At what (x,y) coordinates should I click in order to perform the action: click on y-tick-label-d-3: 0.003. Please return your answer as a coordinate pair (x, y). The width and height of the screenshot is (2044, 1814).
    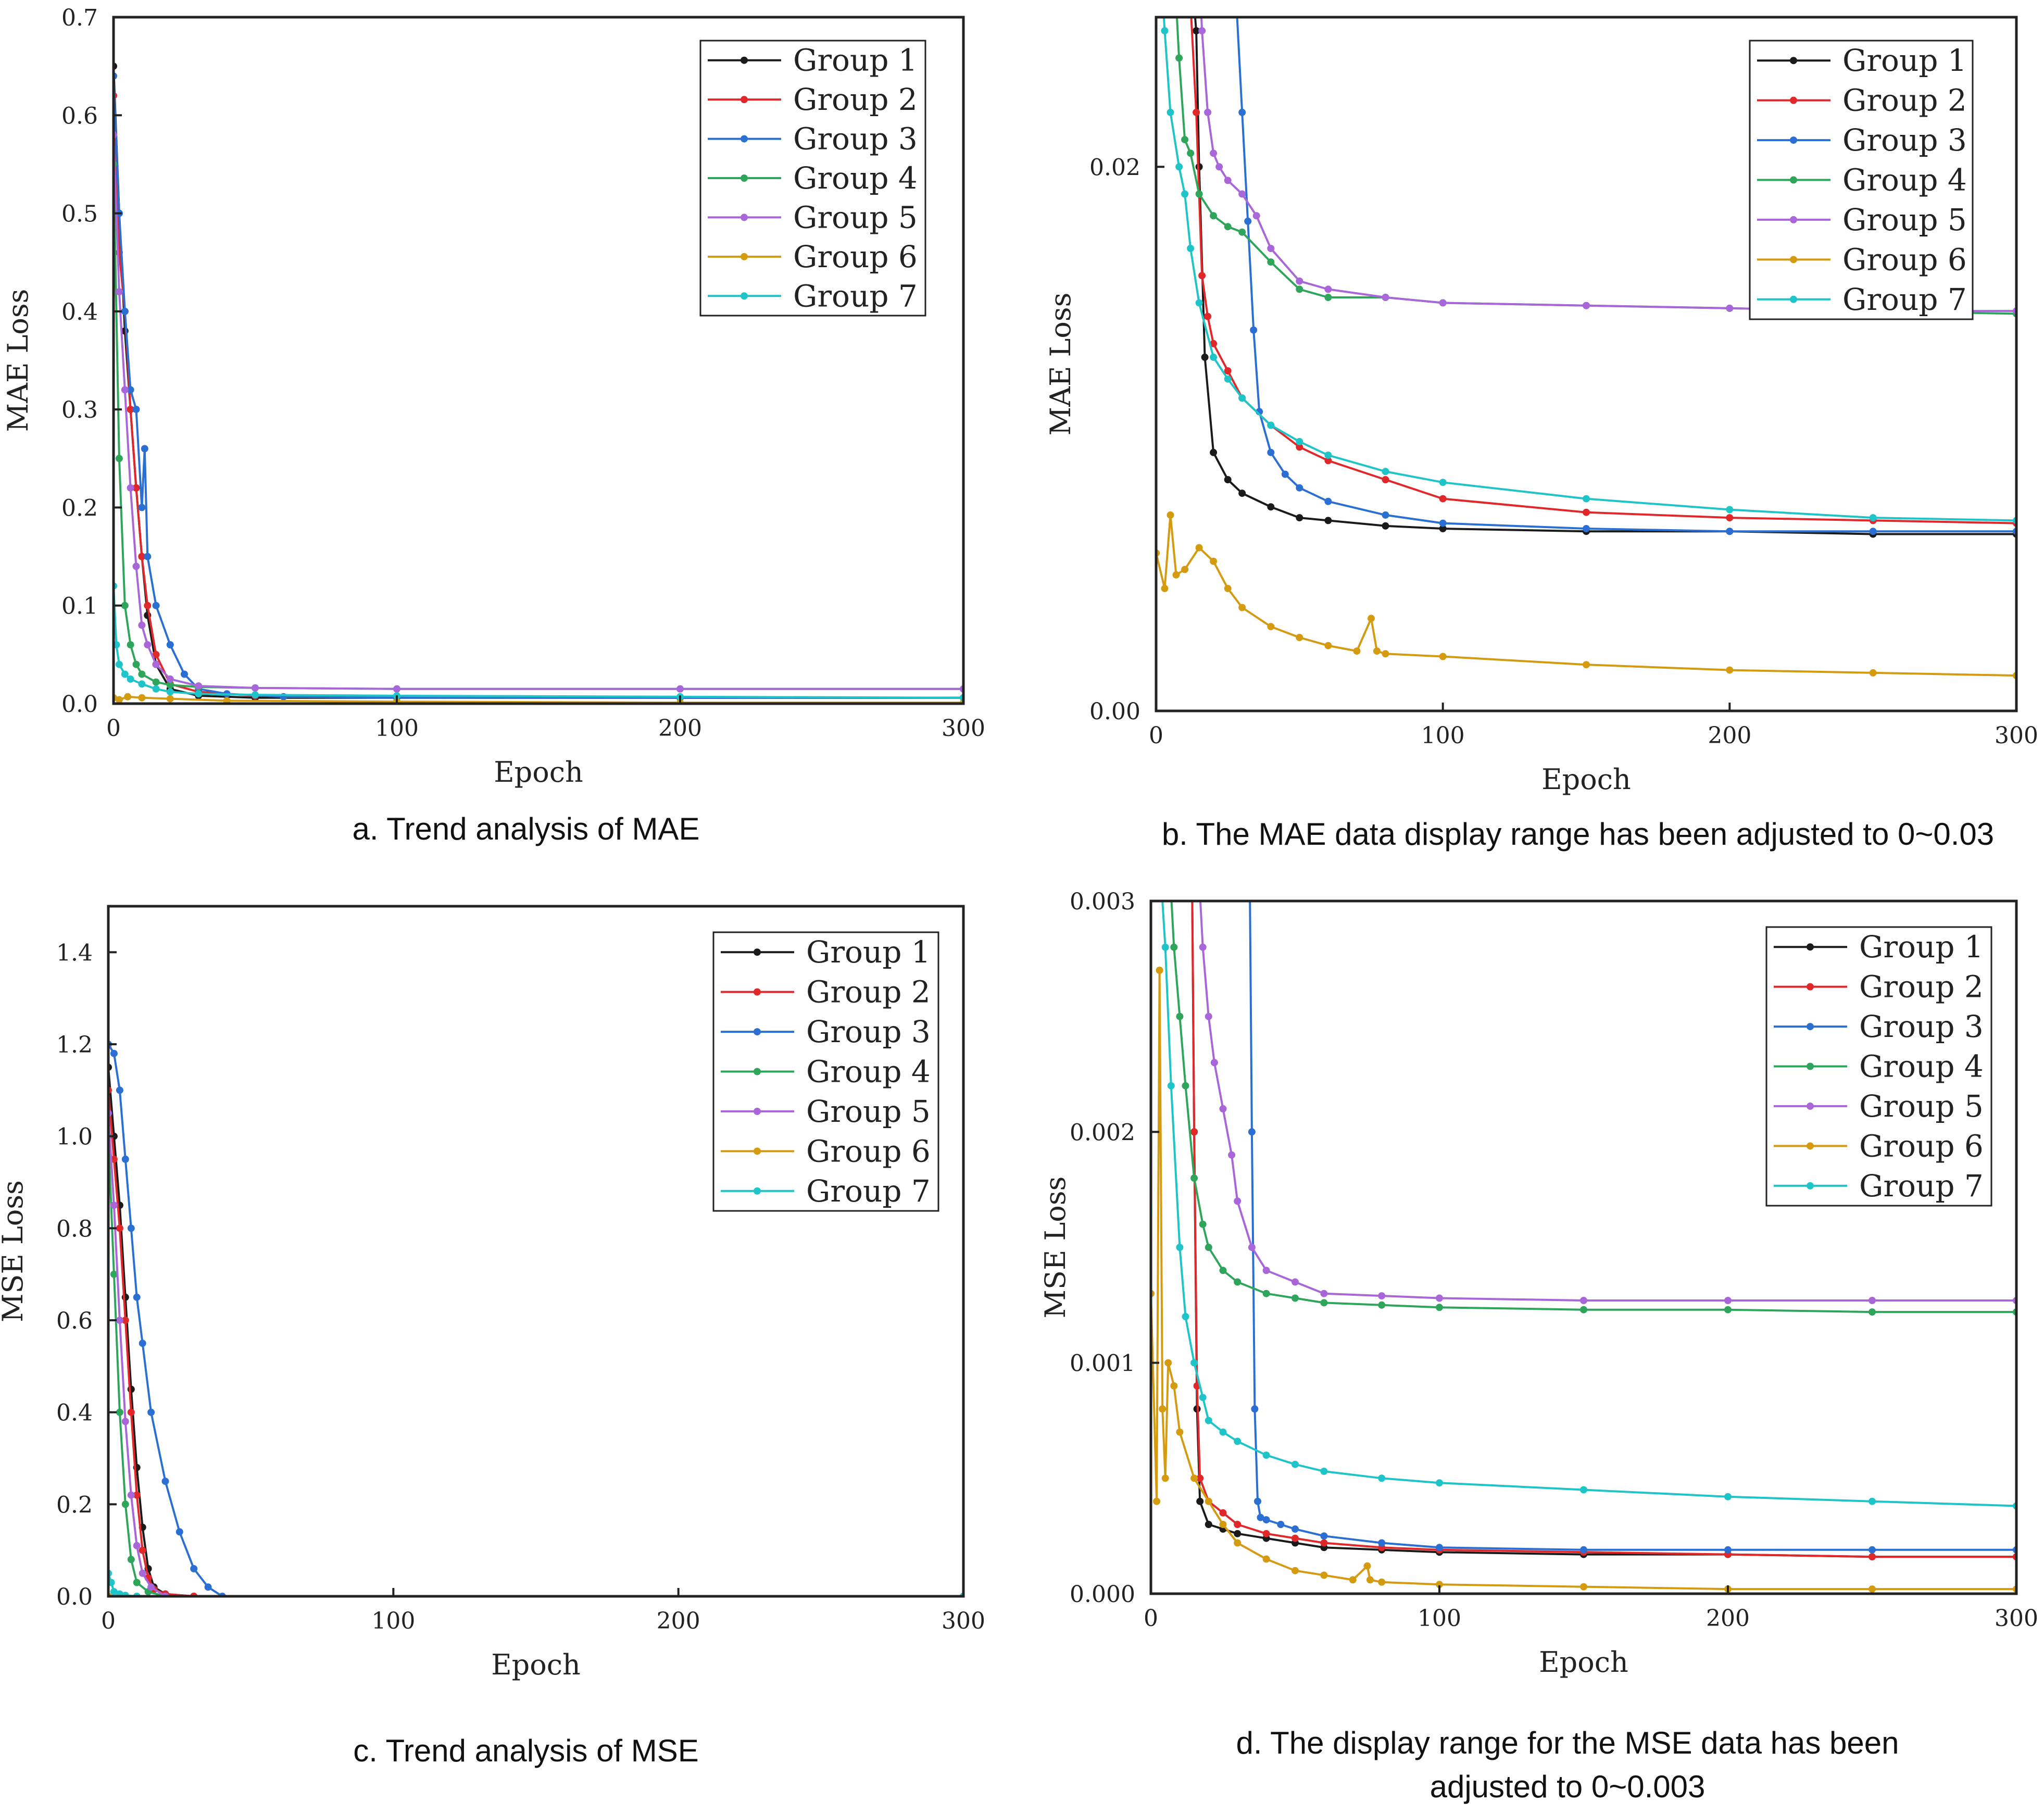
    Looking at the image, I should click on (1102, 902).